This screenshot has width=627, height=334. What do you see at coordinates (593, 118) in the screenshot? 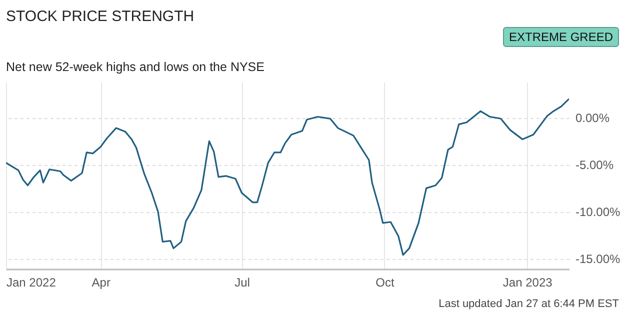
I see `y-tick-label: 0.00%` at bounding box center [593, 118].